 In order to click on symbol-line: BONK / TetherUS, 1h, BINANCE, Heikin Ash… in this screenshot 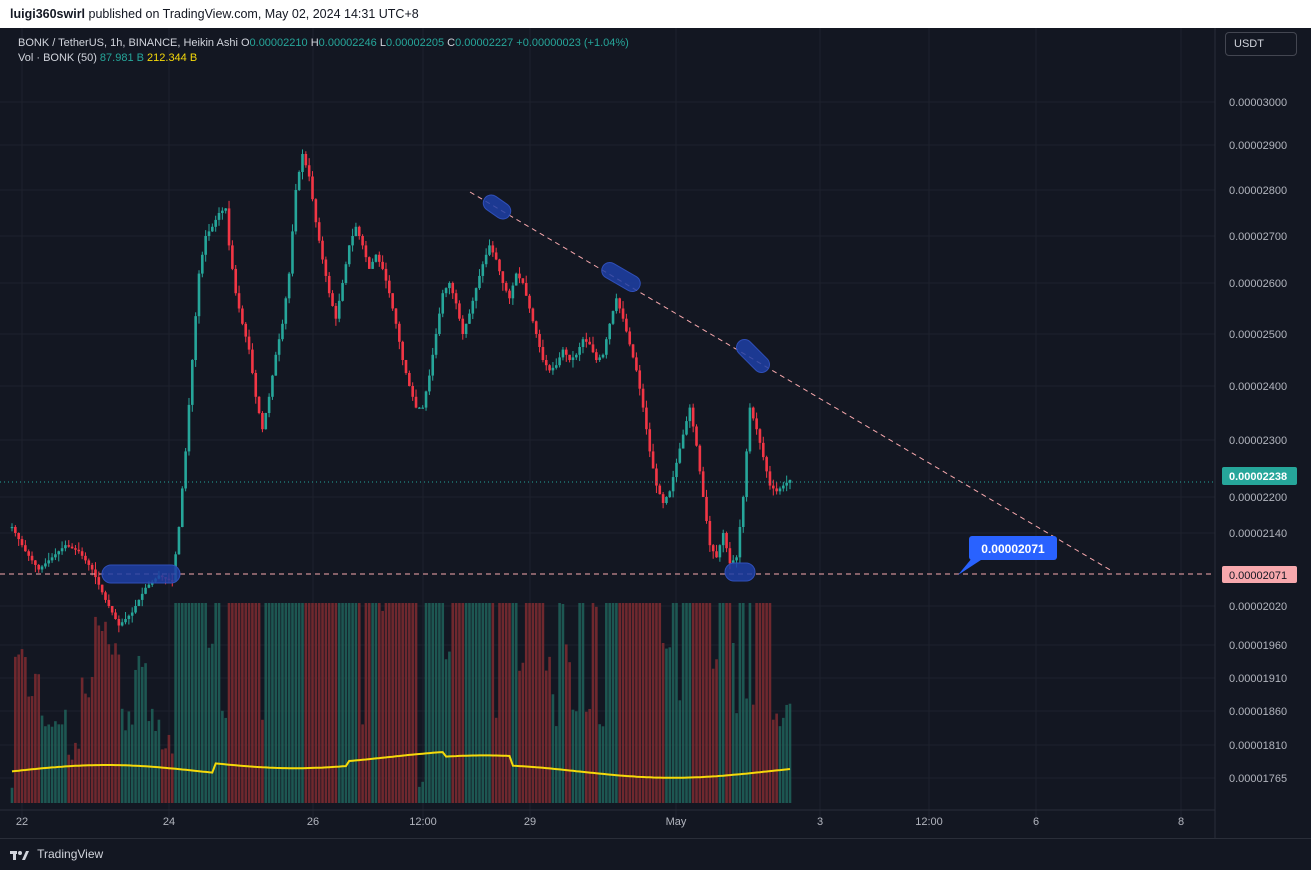, I will do `click(128, 43)`.